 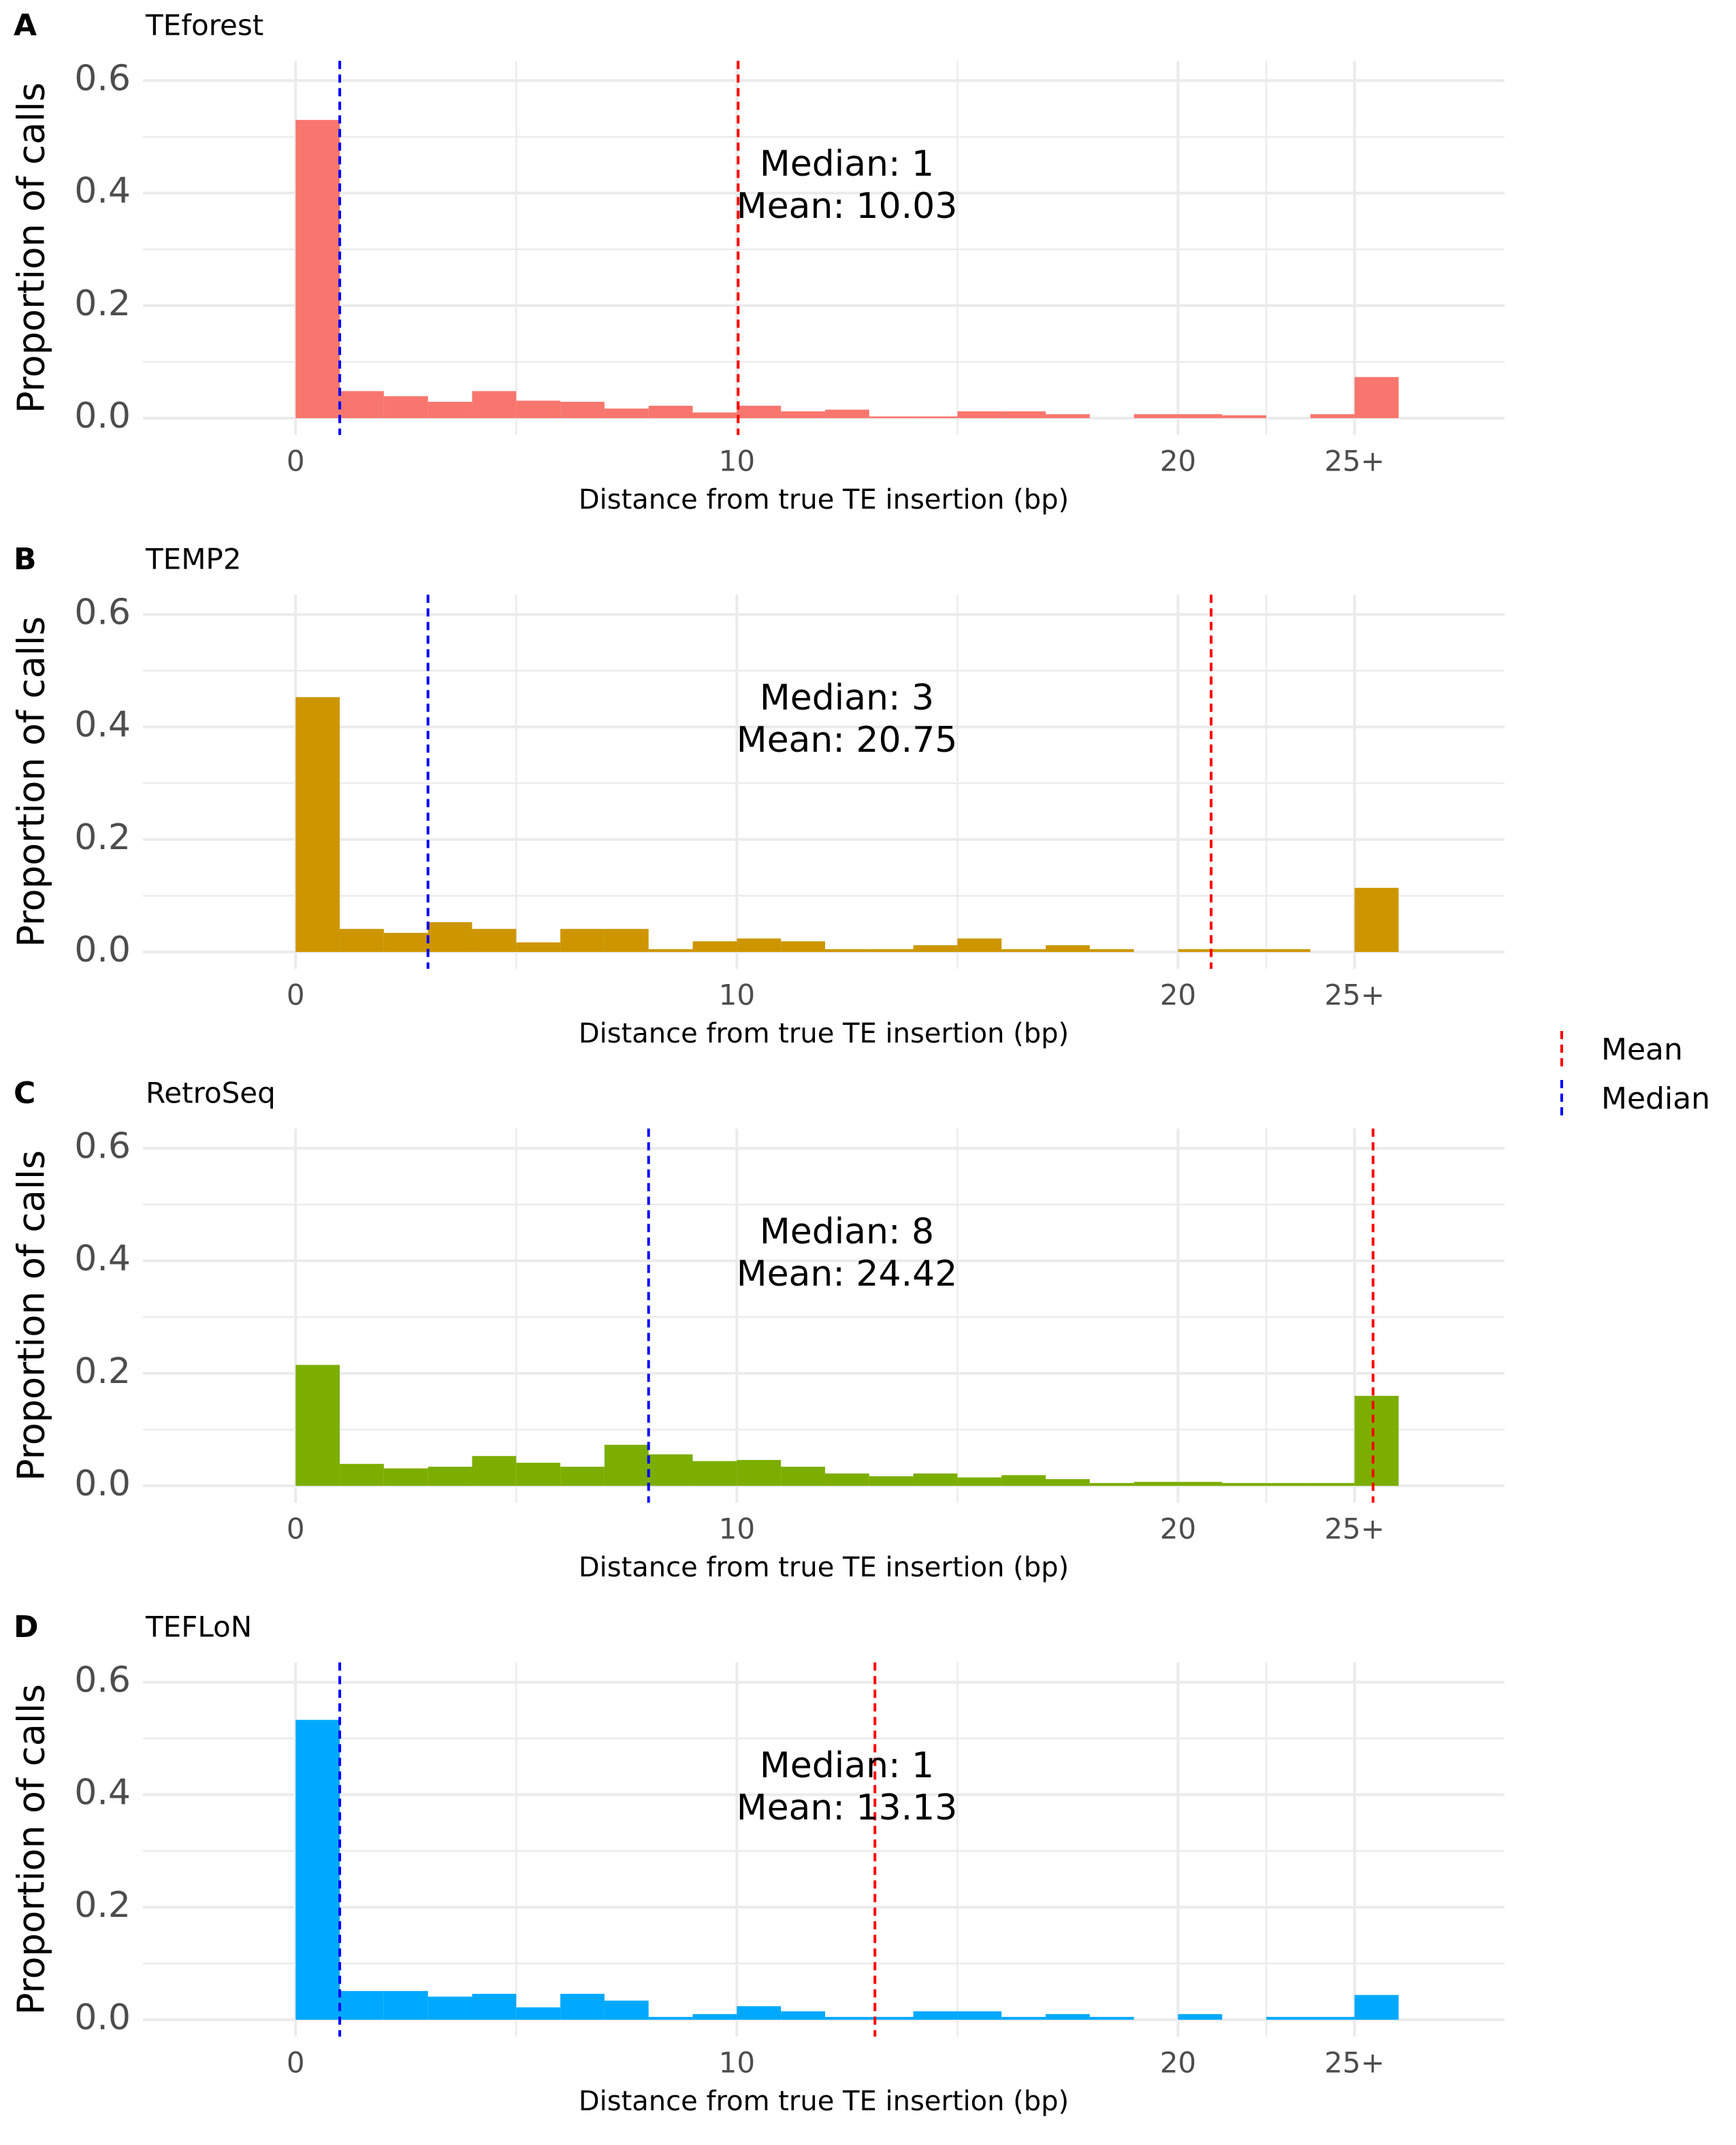 What do you see at coordinates (847, 207) in the screenshot?
I see `annotation: Mean: 10.03` at bounding box center [847, 207].